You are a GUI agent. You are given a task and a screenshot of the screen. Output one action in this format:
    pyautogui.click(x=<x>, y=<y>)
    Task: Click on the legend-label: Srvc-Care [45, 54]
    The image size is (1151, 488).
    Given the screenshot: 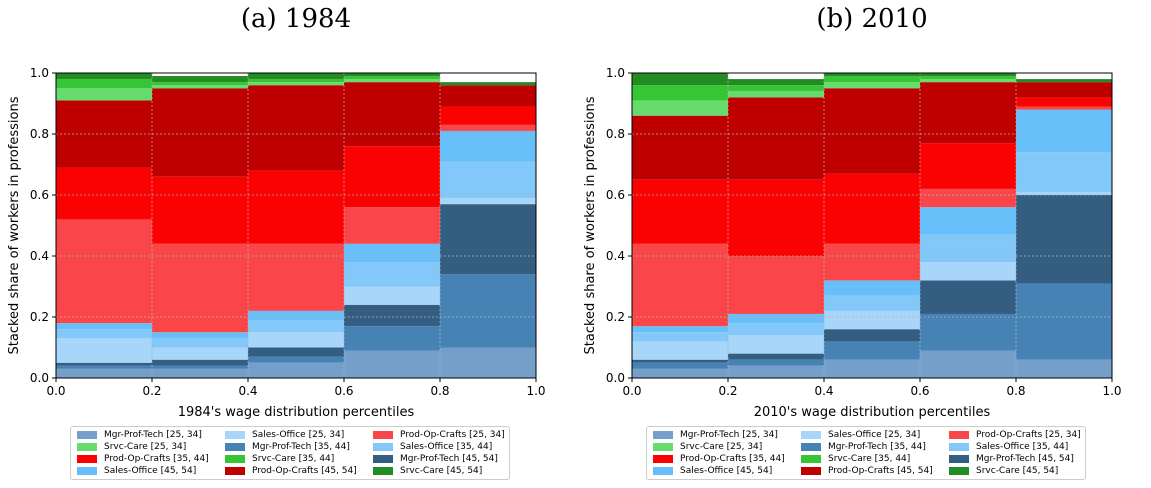 What is the action you would take?
    pyautogui.click(x=441, y=471)
    